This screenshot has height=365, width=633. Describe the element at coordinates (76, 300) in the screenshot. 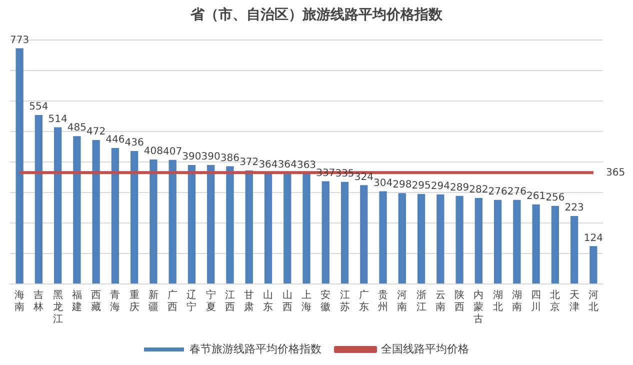

I see `x-tick-label: 福建` at that location.